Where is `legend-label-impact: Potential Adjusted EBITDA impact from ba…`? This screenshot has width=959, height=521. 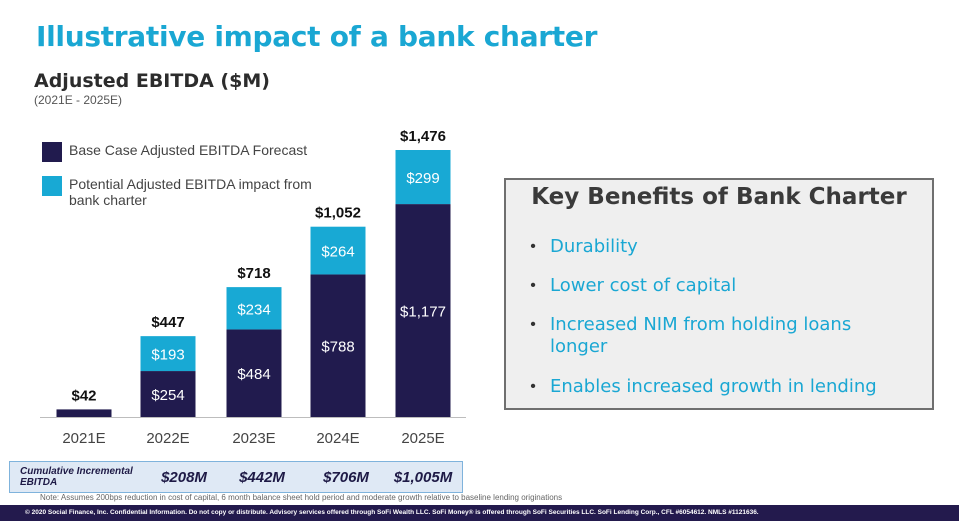
legend-label-impact: Potential Adjusted EBITDA impact from ba… is located at coordinates (190, 192).